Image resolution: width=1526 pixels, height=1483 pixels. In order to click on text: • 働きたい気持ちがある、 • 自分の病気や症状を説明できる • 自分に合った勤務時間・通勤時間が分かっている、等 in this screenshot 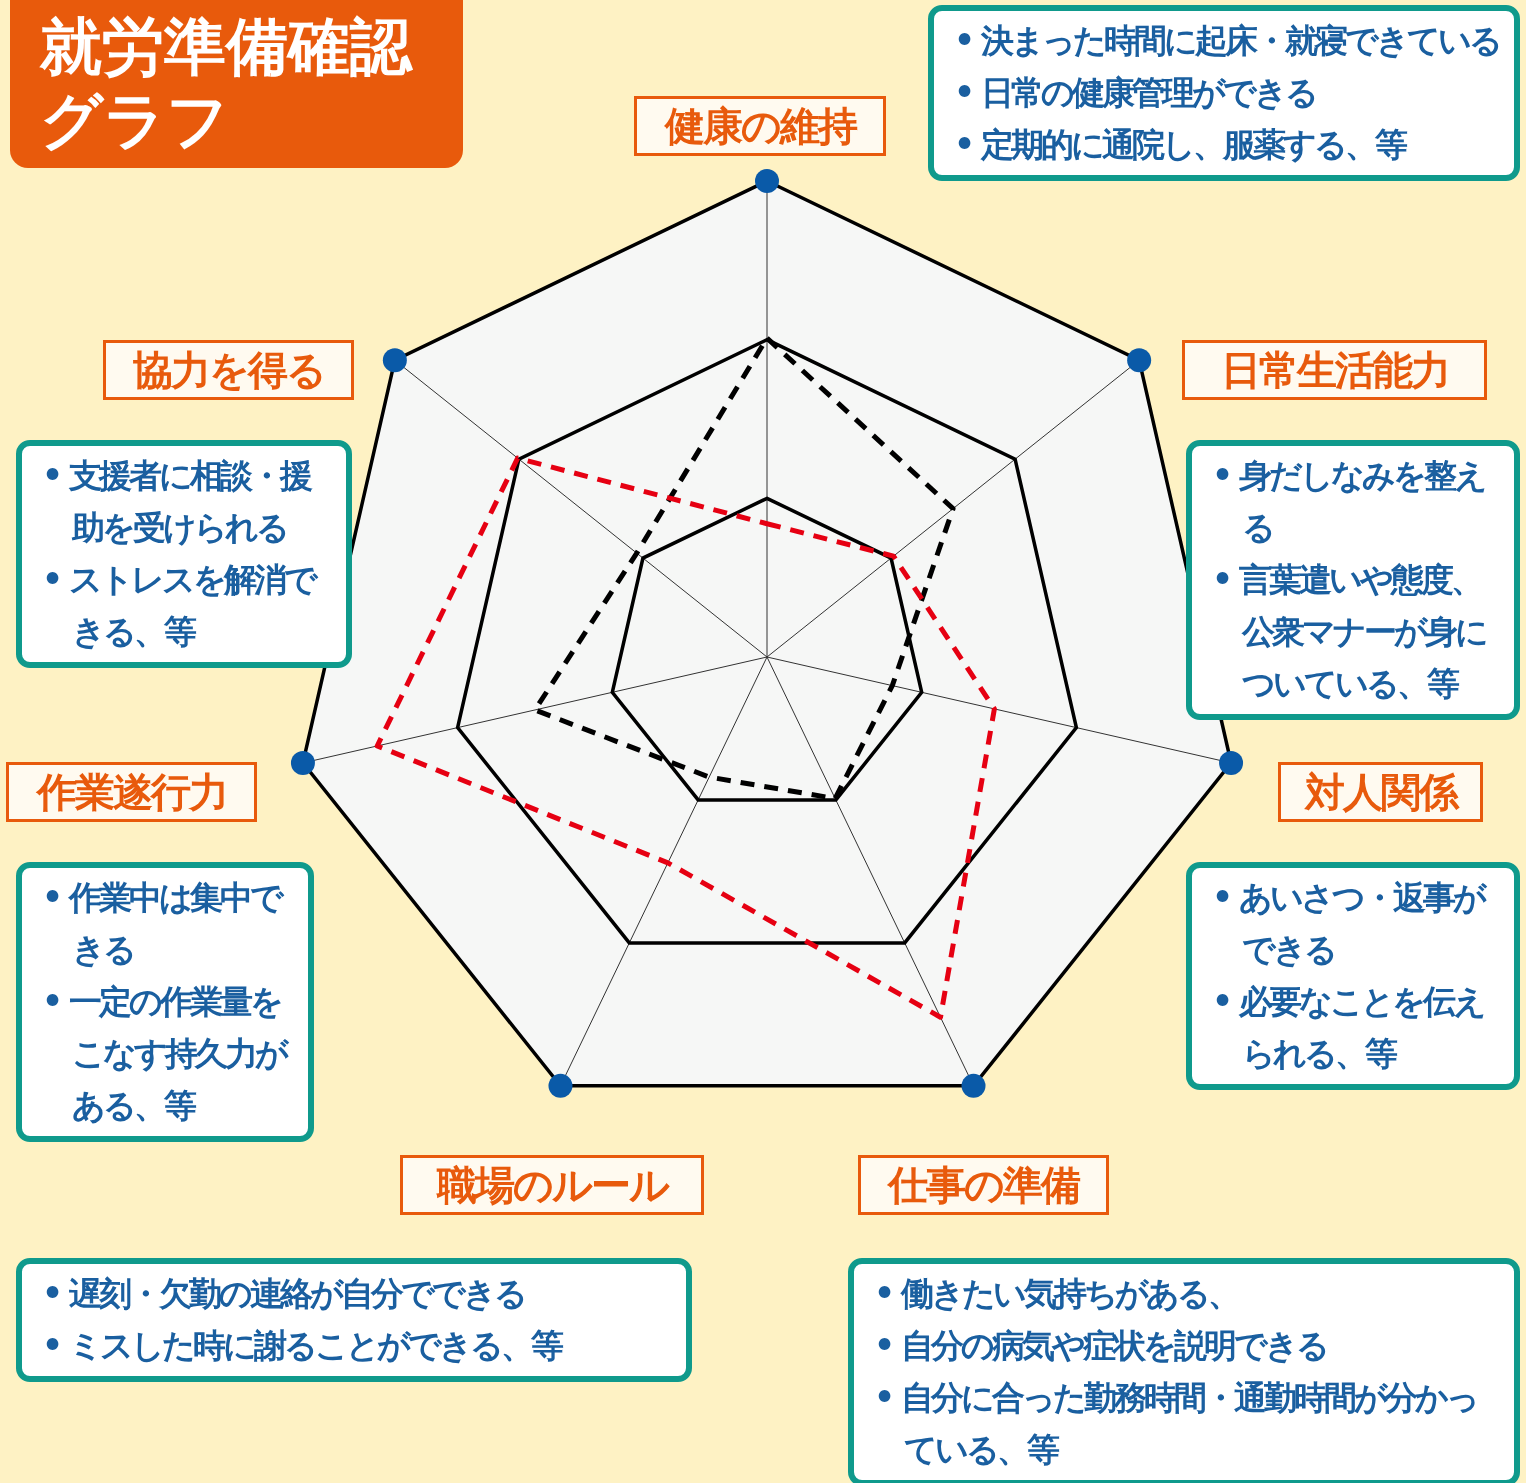, I will do `click(1176, 1372)`.